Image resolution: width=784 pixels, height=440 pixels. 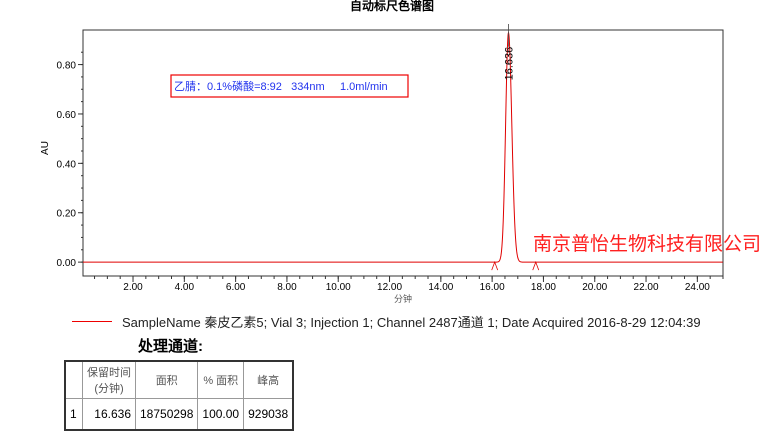 What do you see at coordinates (281, 86) in the screenshot?
I see `annotation-text: 乙腈：0.1%磷酸=8:92 334nm 1.0ml/min` at bounding box center [281, 86].